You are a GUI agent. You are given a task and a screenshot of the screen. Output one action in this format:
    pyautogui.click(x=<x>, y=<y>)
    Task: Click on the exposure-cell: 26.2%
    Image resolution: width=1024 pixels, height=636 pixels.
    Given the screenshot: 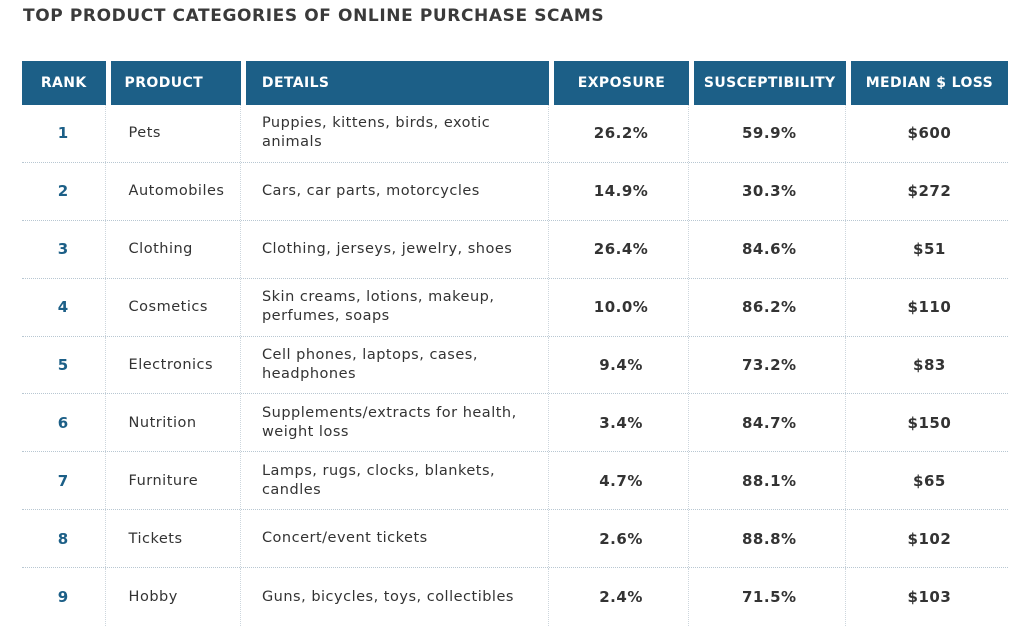 What is the action you would take?
    pyautogui.click(x=621, y=133)
    